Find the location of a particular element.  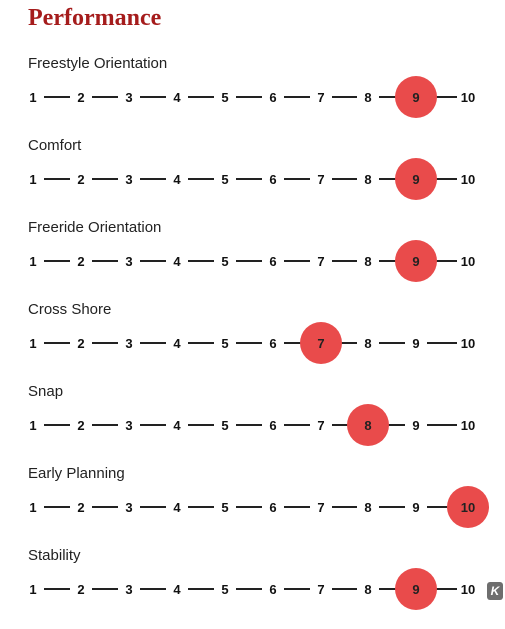

rating-label: Early Planning is located at coordinates (76, 473).